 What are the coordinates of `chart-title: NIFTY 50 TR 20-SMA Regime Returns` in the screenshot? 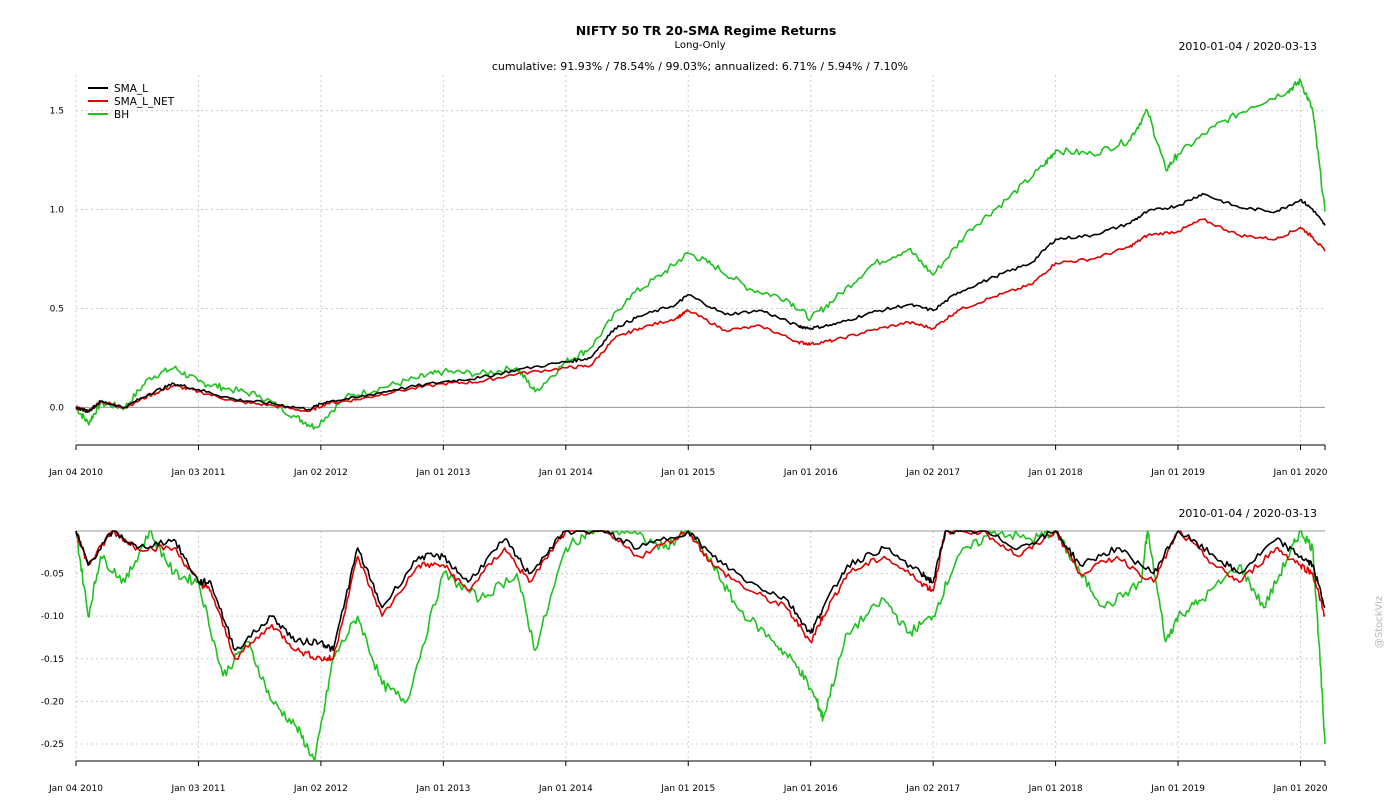 It's located at (706, 30).